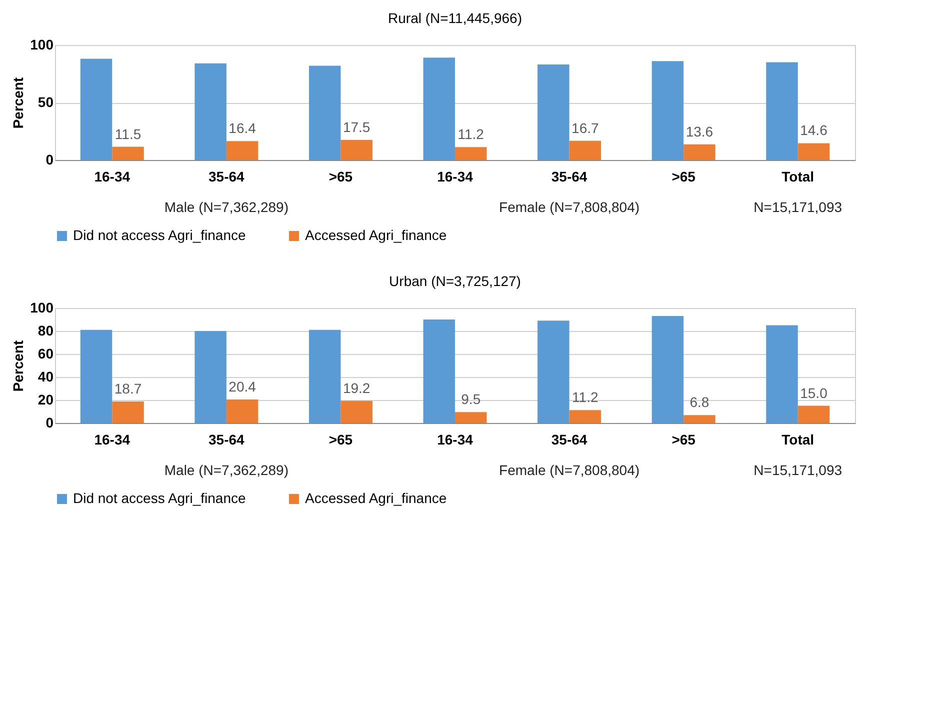 Image resolution: width=949 pixels, height=717 pixels. Describe the element at coordinates (455, 18) in the screenshot. I see `chart-title: Rural (N=11,445,966)` at that location.